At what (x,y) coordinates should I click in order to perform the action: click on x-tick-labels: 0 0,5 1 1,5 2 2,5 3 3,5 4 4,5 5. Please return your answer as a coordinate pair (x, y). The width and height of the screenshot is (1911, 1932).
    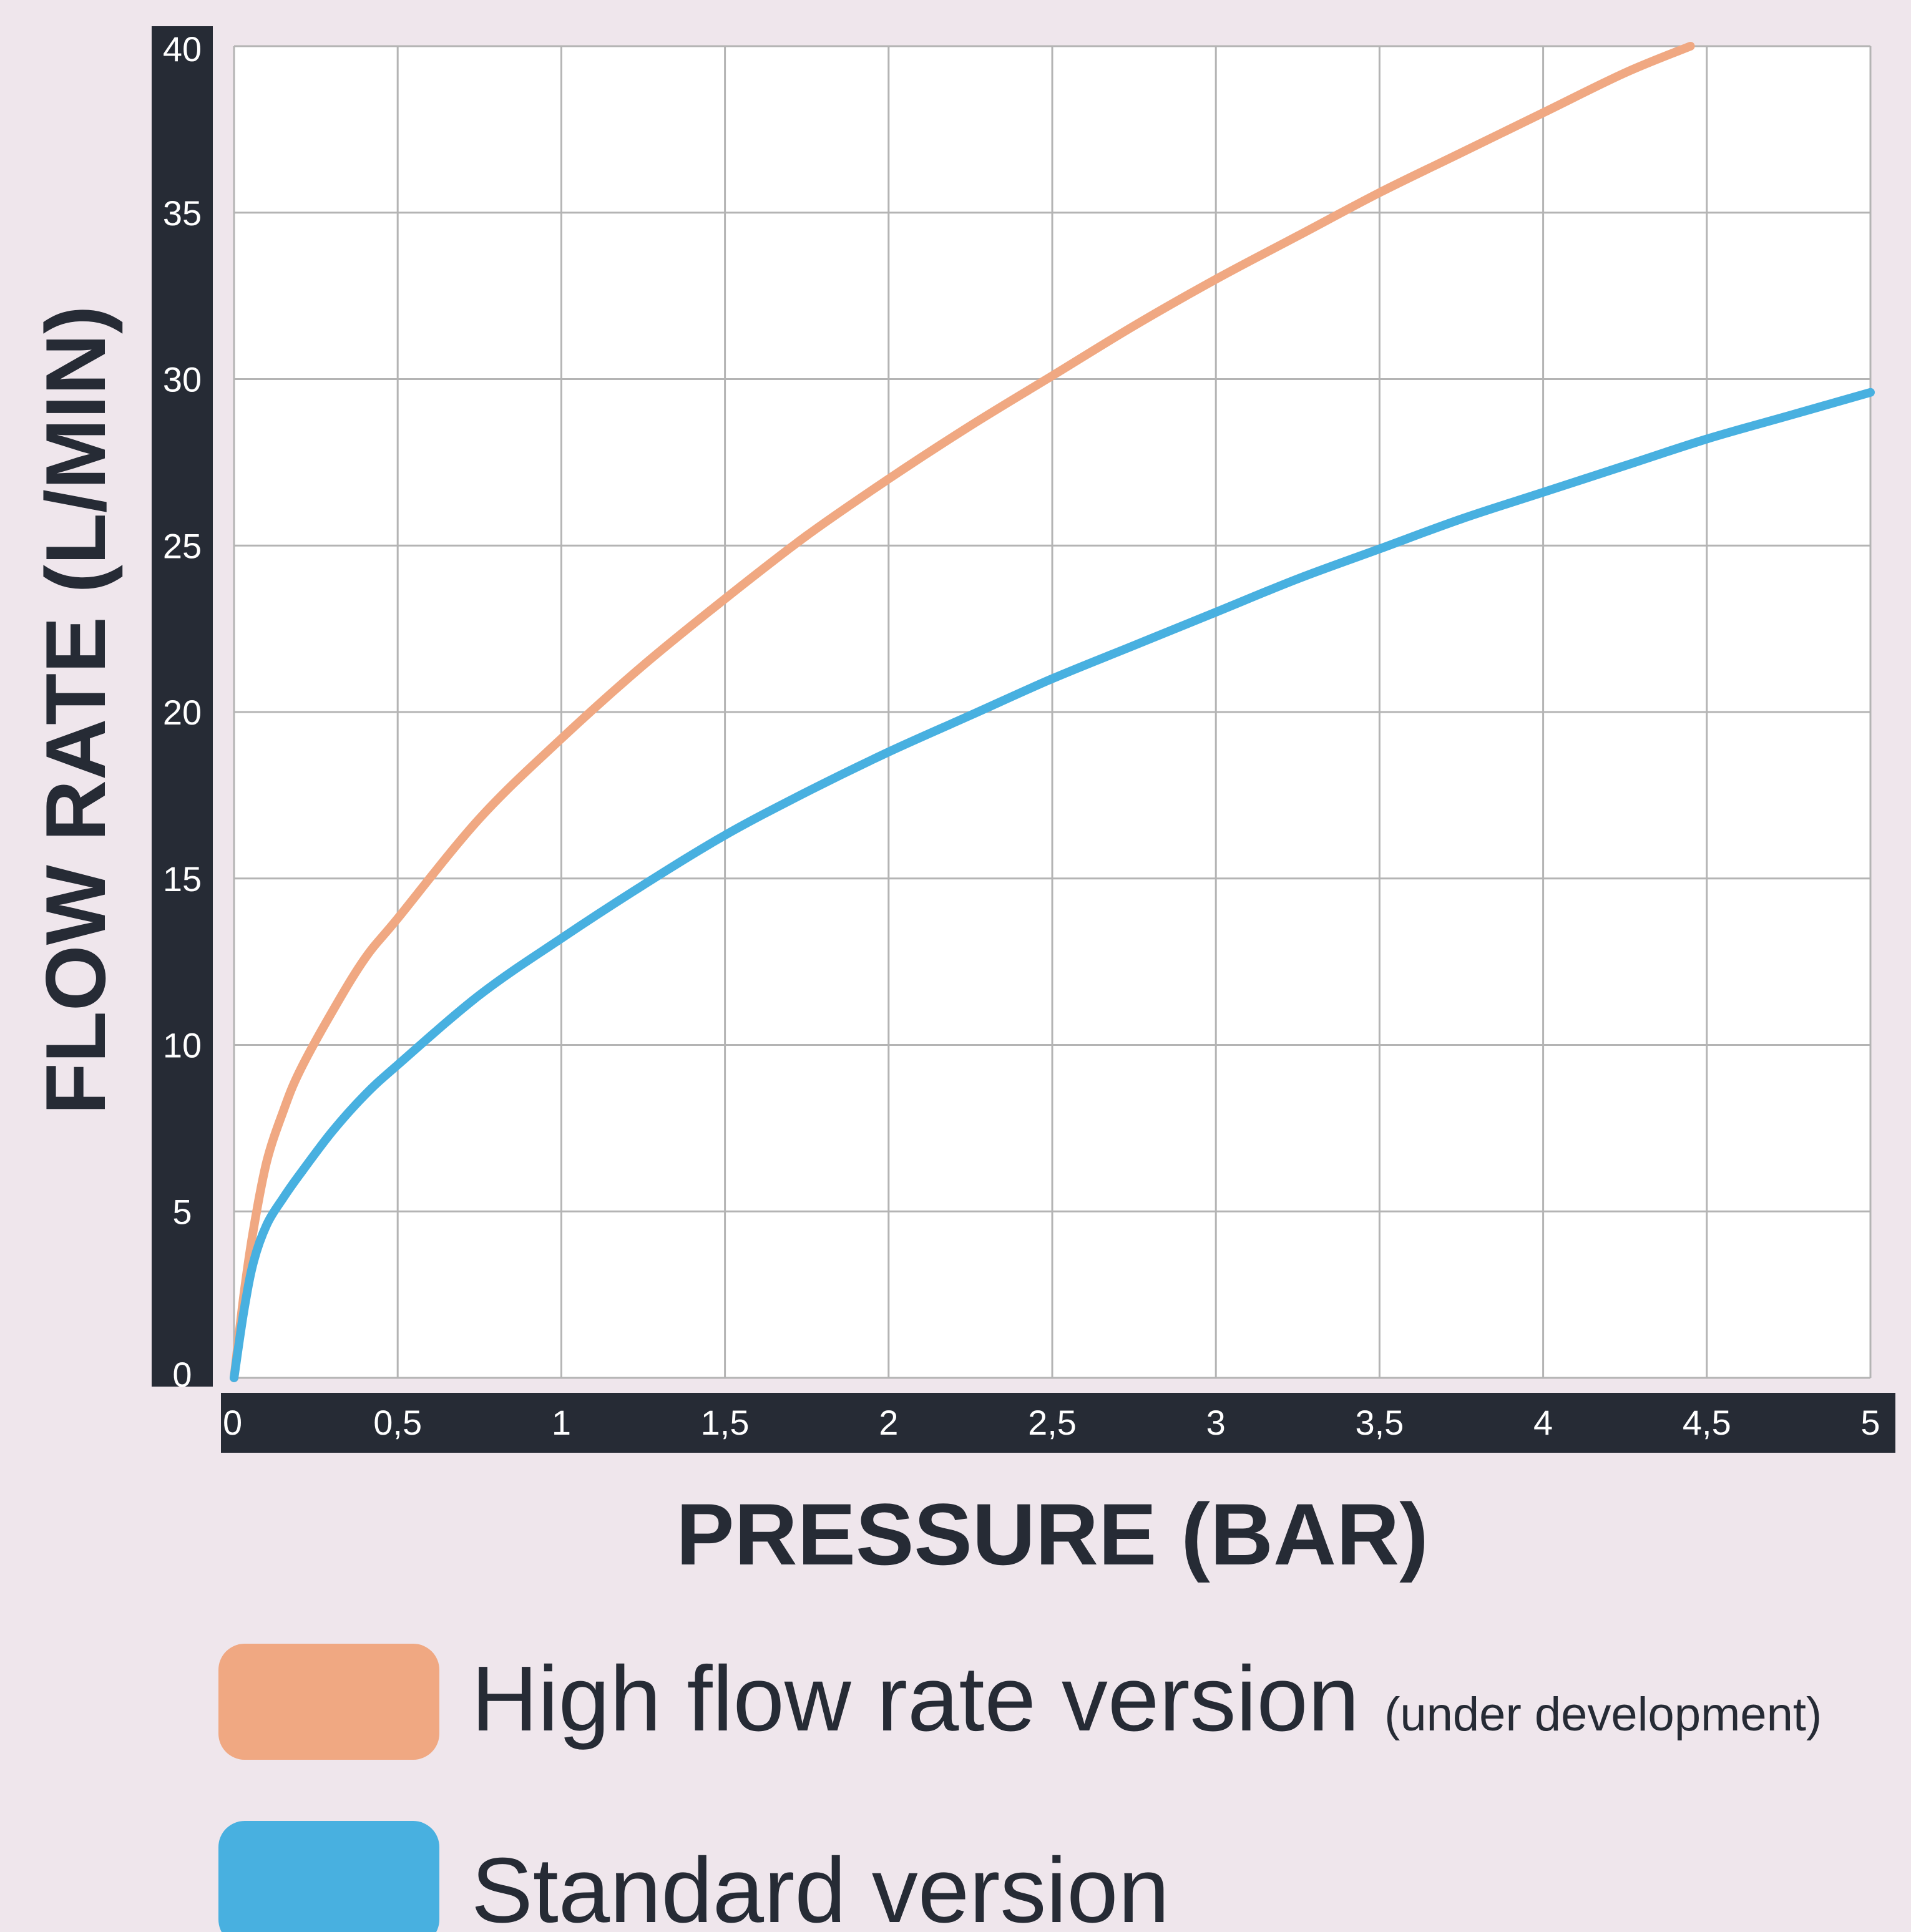
    Looking at the image, I should click on (1051, 1422).